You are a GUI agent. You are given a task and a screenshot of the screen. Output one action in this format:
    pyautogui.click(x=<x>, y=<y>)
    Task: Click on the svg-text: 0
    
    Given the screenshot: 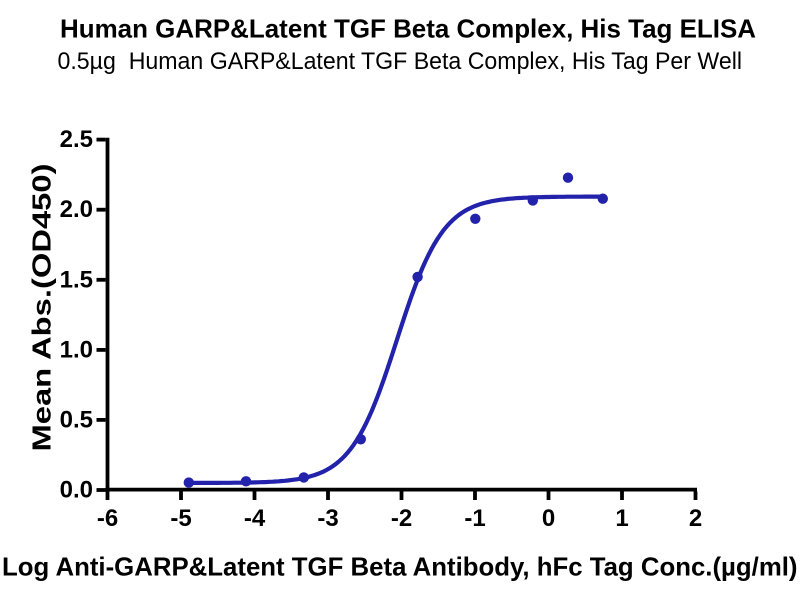 What is the action you would take?
    pyautogui.click(x=548, y=518)
    